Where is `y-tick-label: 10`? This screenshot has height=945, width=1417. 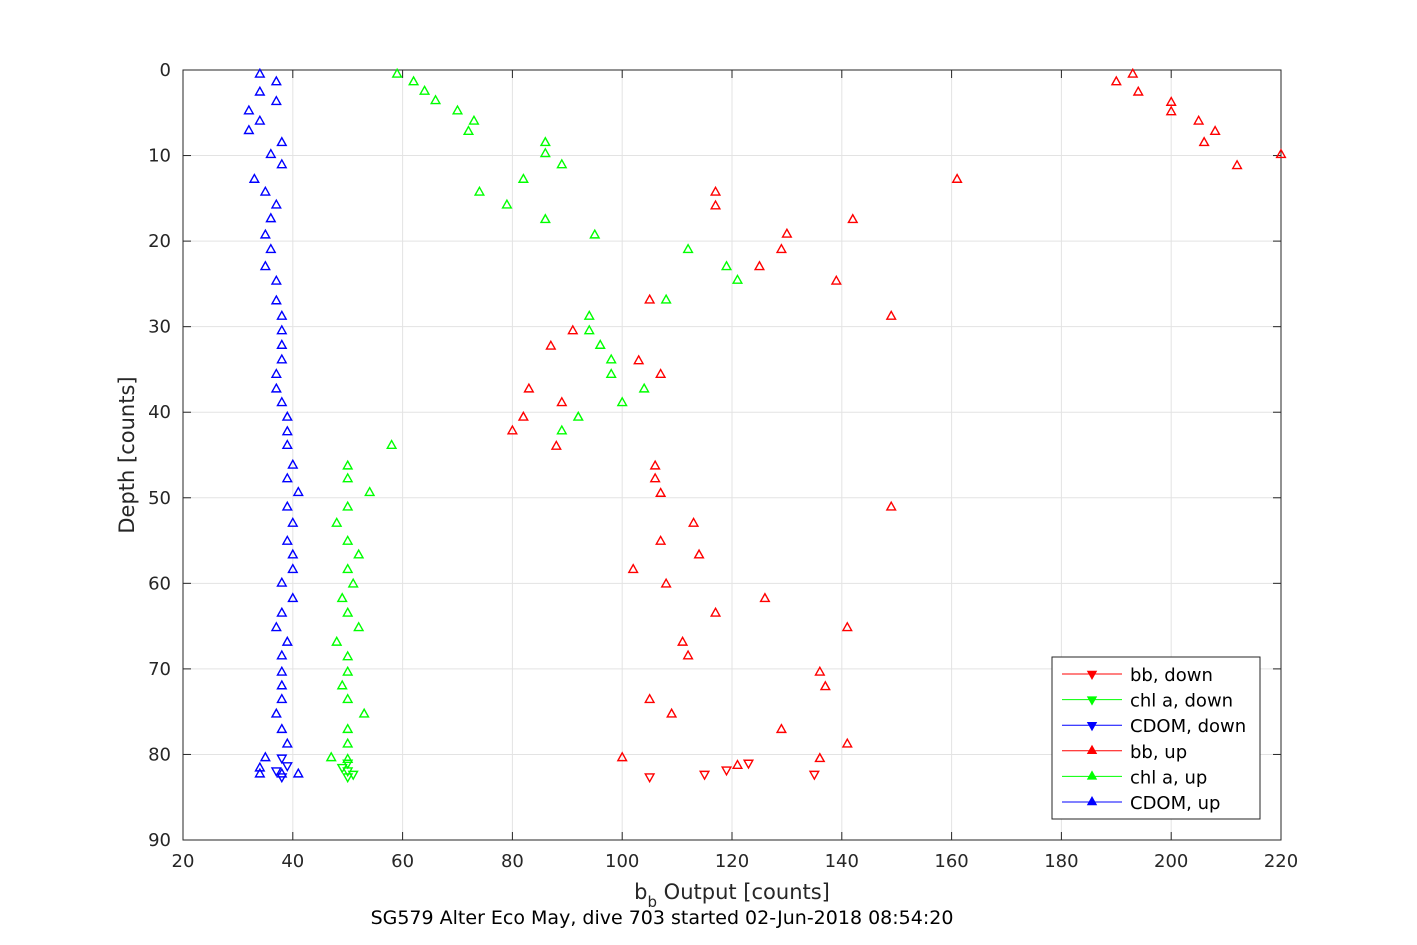
y-tick-label: 10 is located at coordinates (159, 156).